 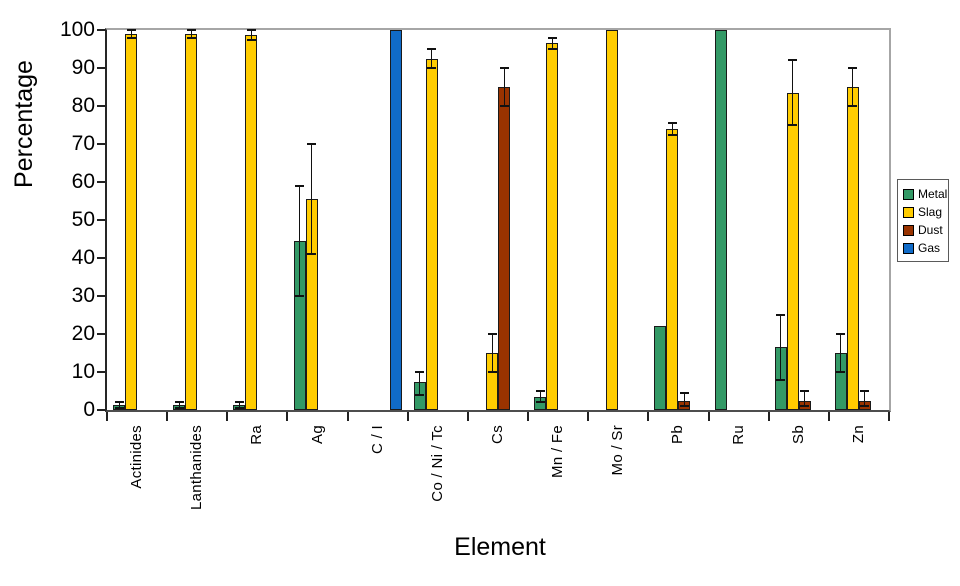 I want to click on y-tick-label: 50, so click(x=83, y=219).